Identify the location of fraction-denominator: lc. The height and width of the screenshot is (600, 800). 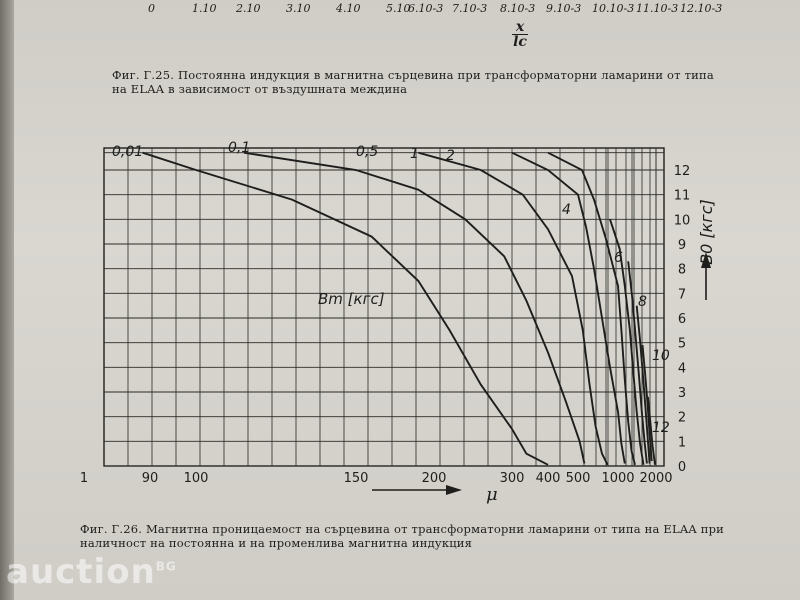
(520, 42).